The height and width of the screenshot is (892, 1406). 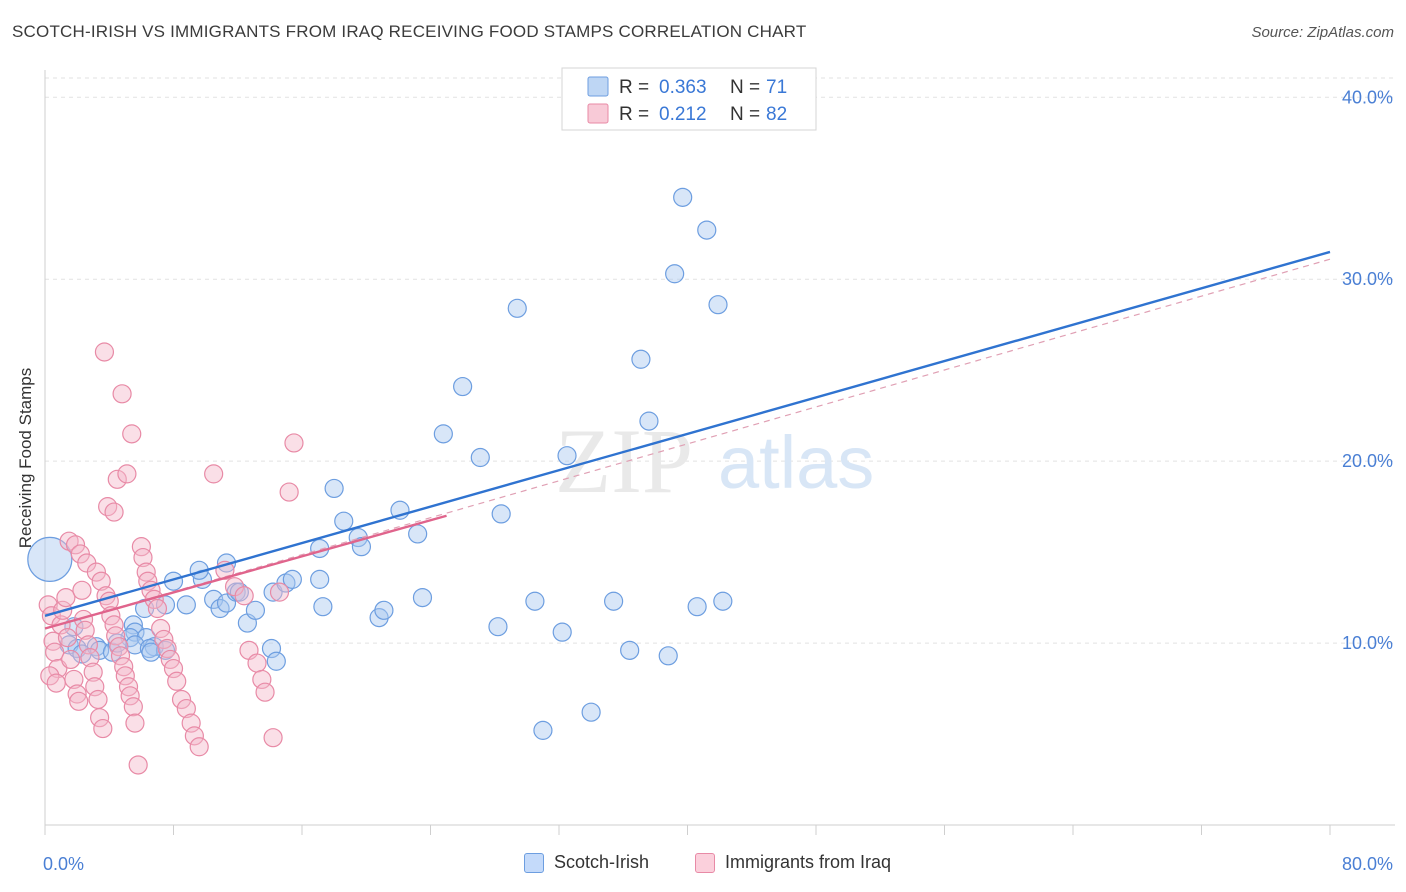 What do you see at coordinates (1367, 279) in the screenshot?
I see `y-tick-label: 30.0%` at bounding box center [1367, 279].